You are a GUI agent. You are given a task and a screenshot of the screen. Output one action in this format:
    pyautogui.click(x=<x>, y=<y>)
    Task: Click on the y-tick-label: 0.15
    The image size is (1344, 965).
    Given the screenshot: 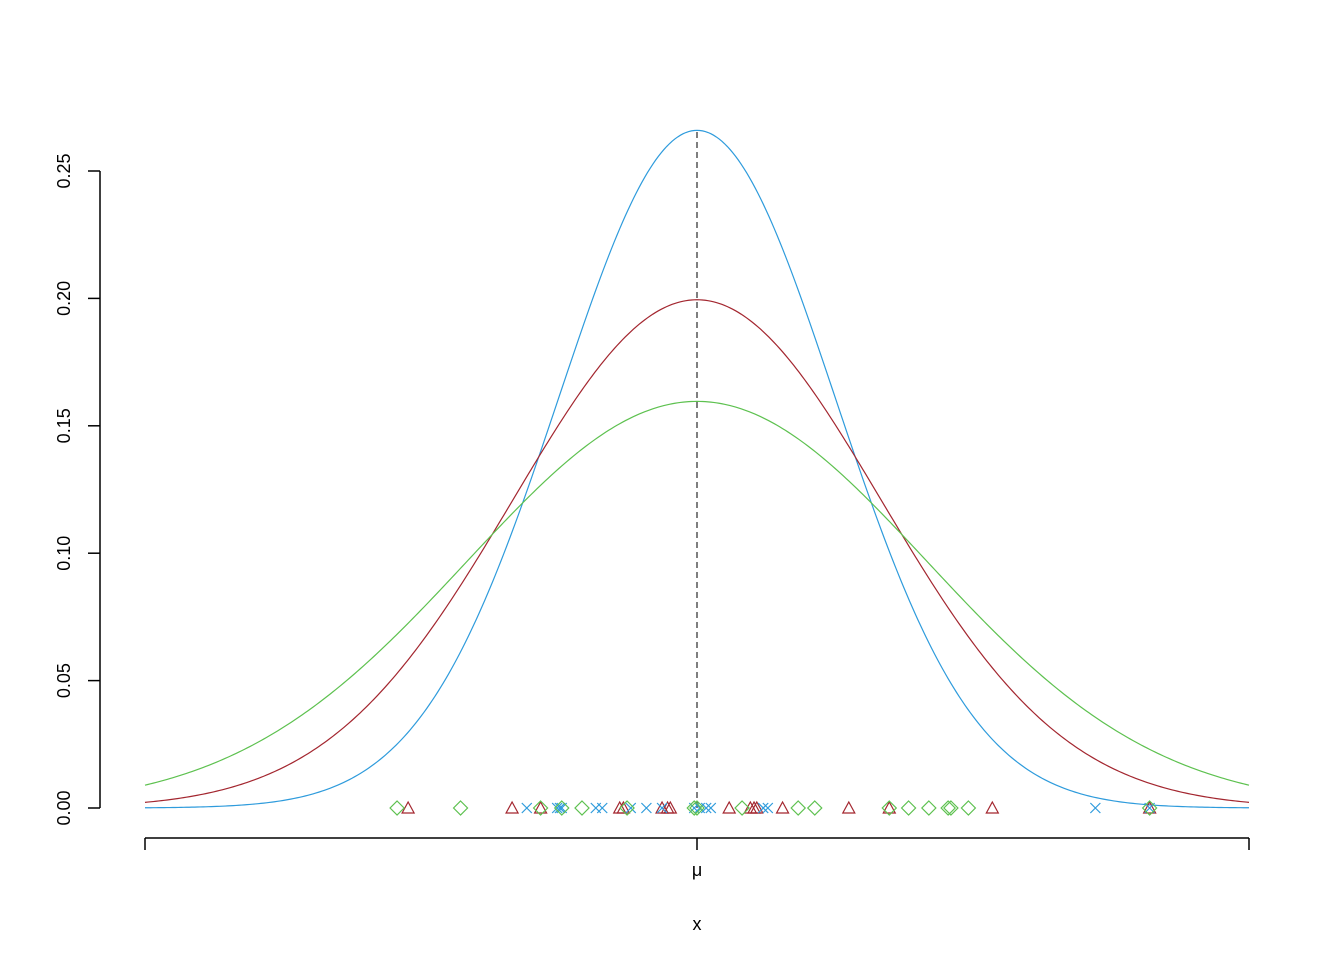 What is the action you would take?
    pyautogui.click(x=64, y=425)
    